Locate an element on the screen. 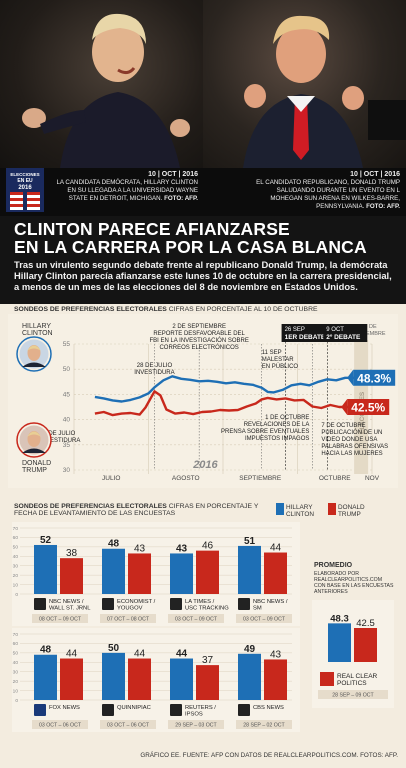 The width and height of the screenshot is (406, 768). promedio-value-clinton: 48.3 is located at coordinates (339, 618).